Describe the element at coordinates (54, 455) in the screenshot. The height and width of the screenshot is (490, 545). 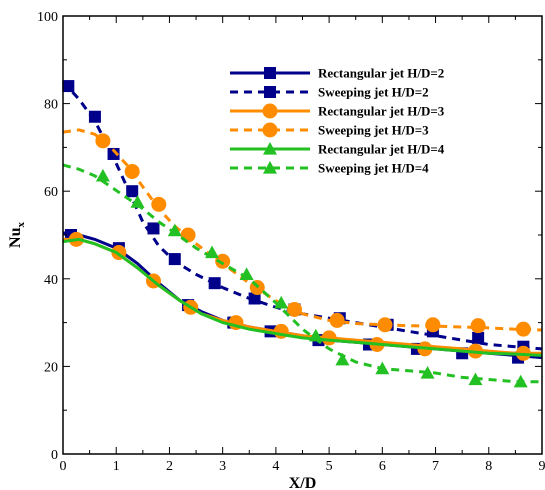
I see `y-tick-label: 0` at that location.